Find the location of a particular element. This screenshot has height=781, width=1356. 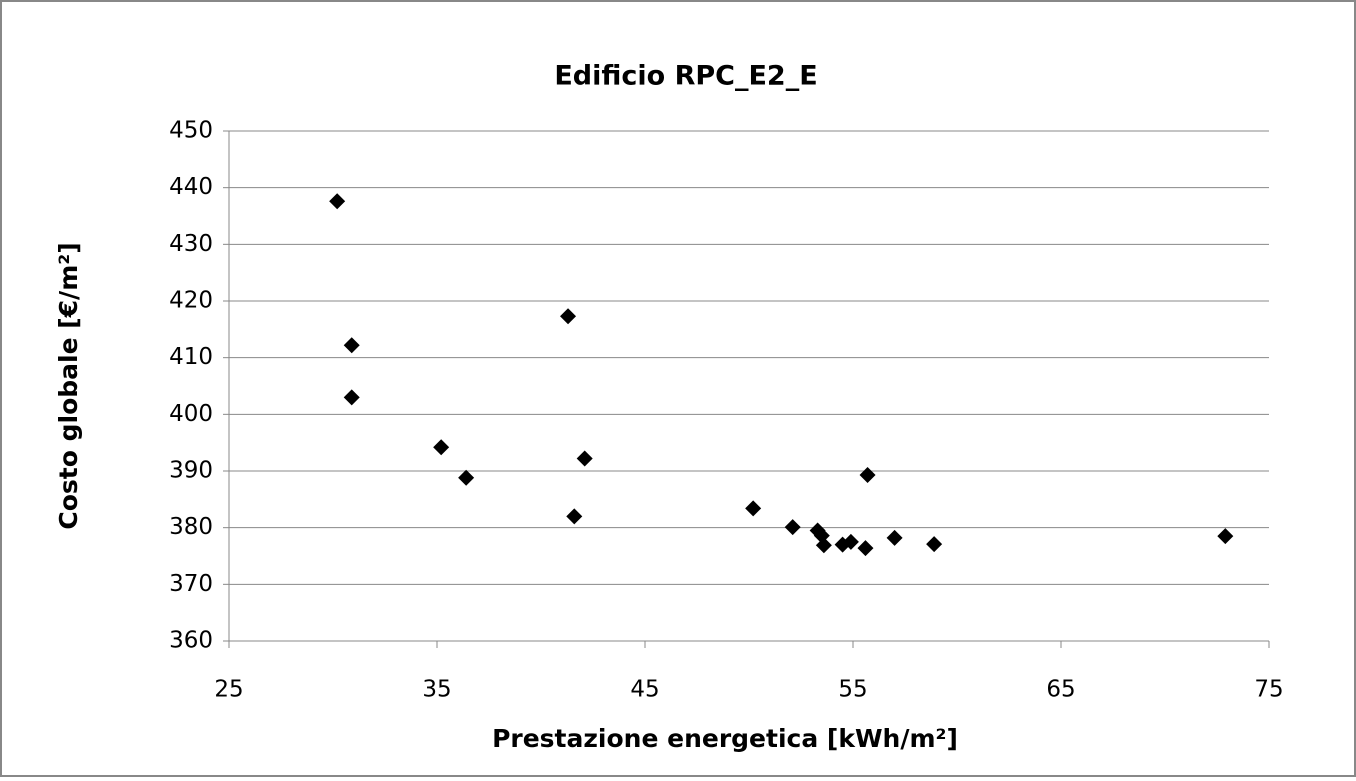

y-tick-label: 420 is located at coordinates (191, 301).